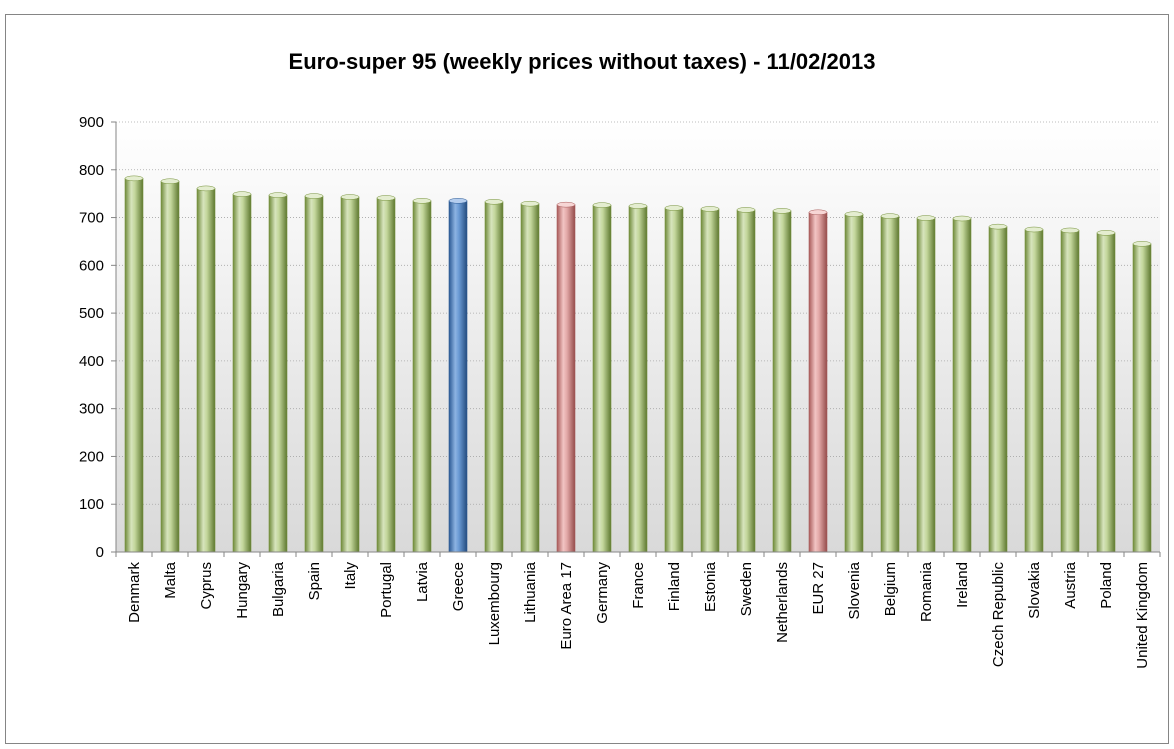 Image resolution: width=1174 pixels, height=749 pixels. Describe the element at coordinates (91, 409) in the screenshot. I see `y-tick-label: 300` at that location.